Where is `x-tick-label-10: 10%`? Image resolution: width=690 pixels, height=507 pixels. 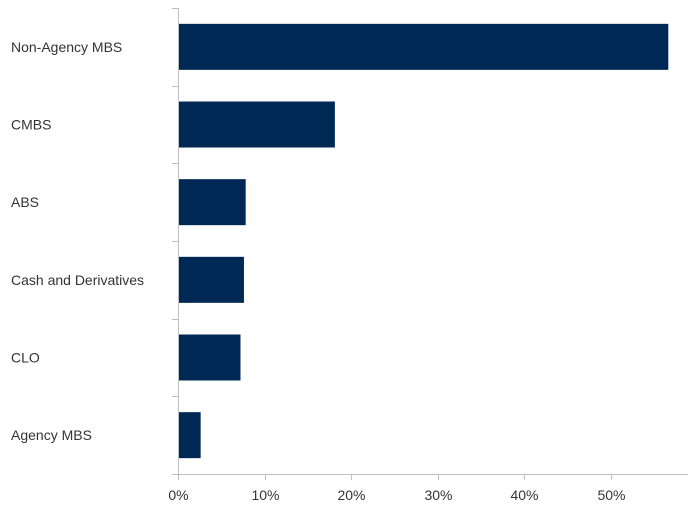
x-tick-label-10: 10% is located at coordinates (265, 495).